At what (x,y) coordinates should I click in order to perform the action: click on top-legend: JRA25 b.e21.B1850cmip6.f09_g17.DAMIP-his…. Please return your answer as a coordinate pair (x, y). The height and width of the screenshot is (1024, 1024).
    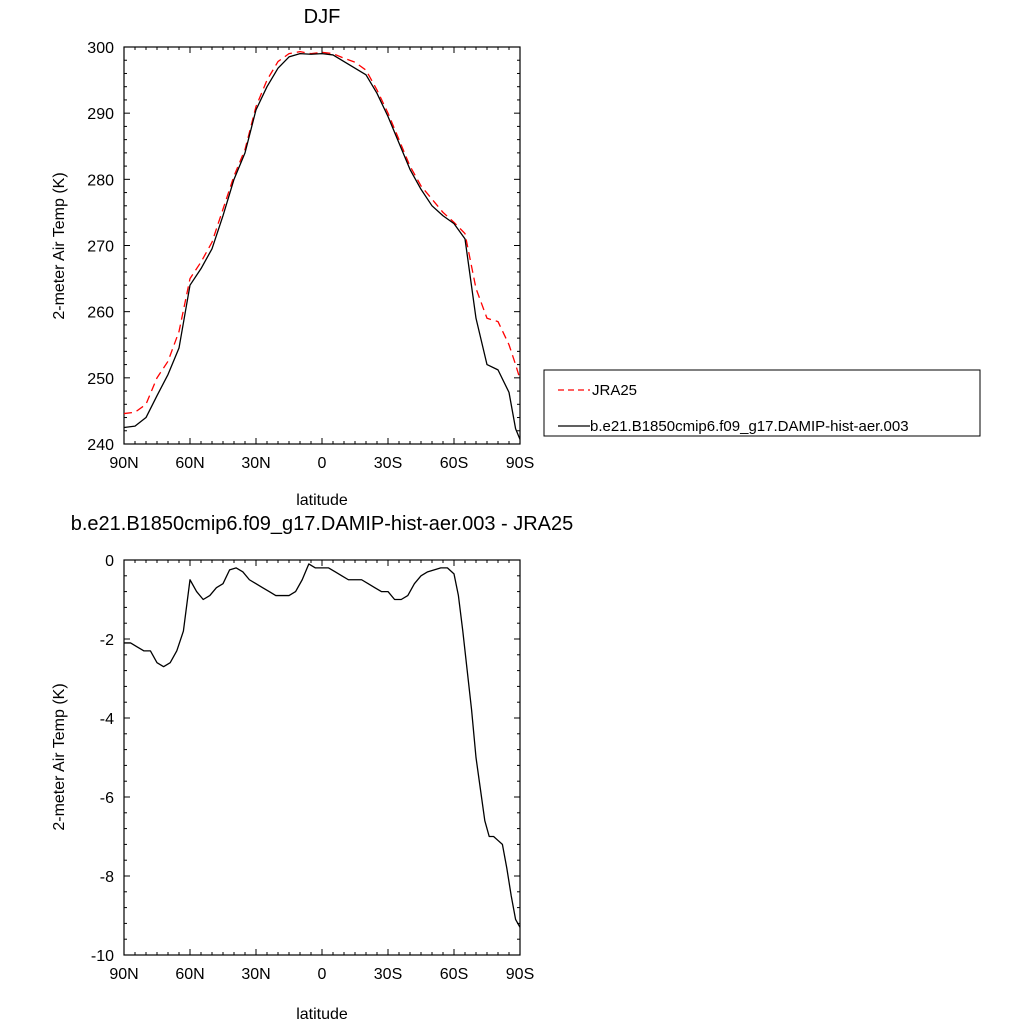
    Looking at the image, I should click on (762, 403).